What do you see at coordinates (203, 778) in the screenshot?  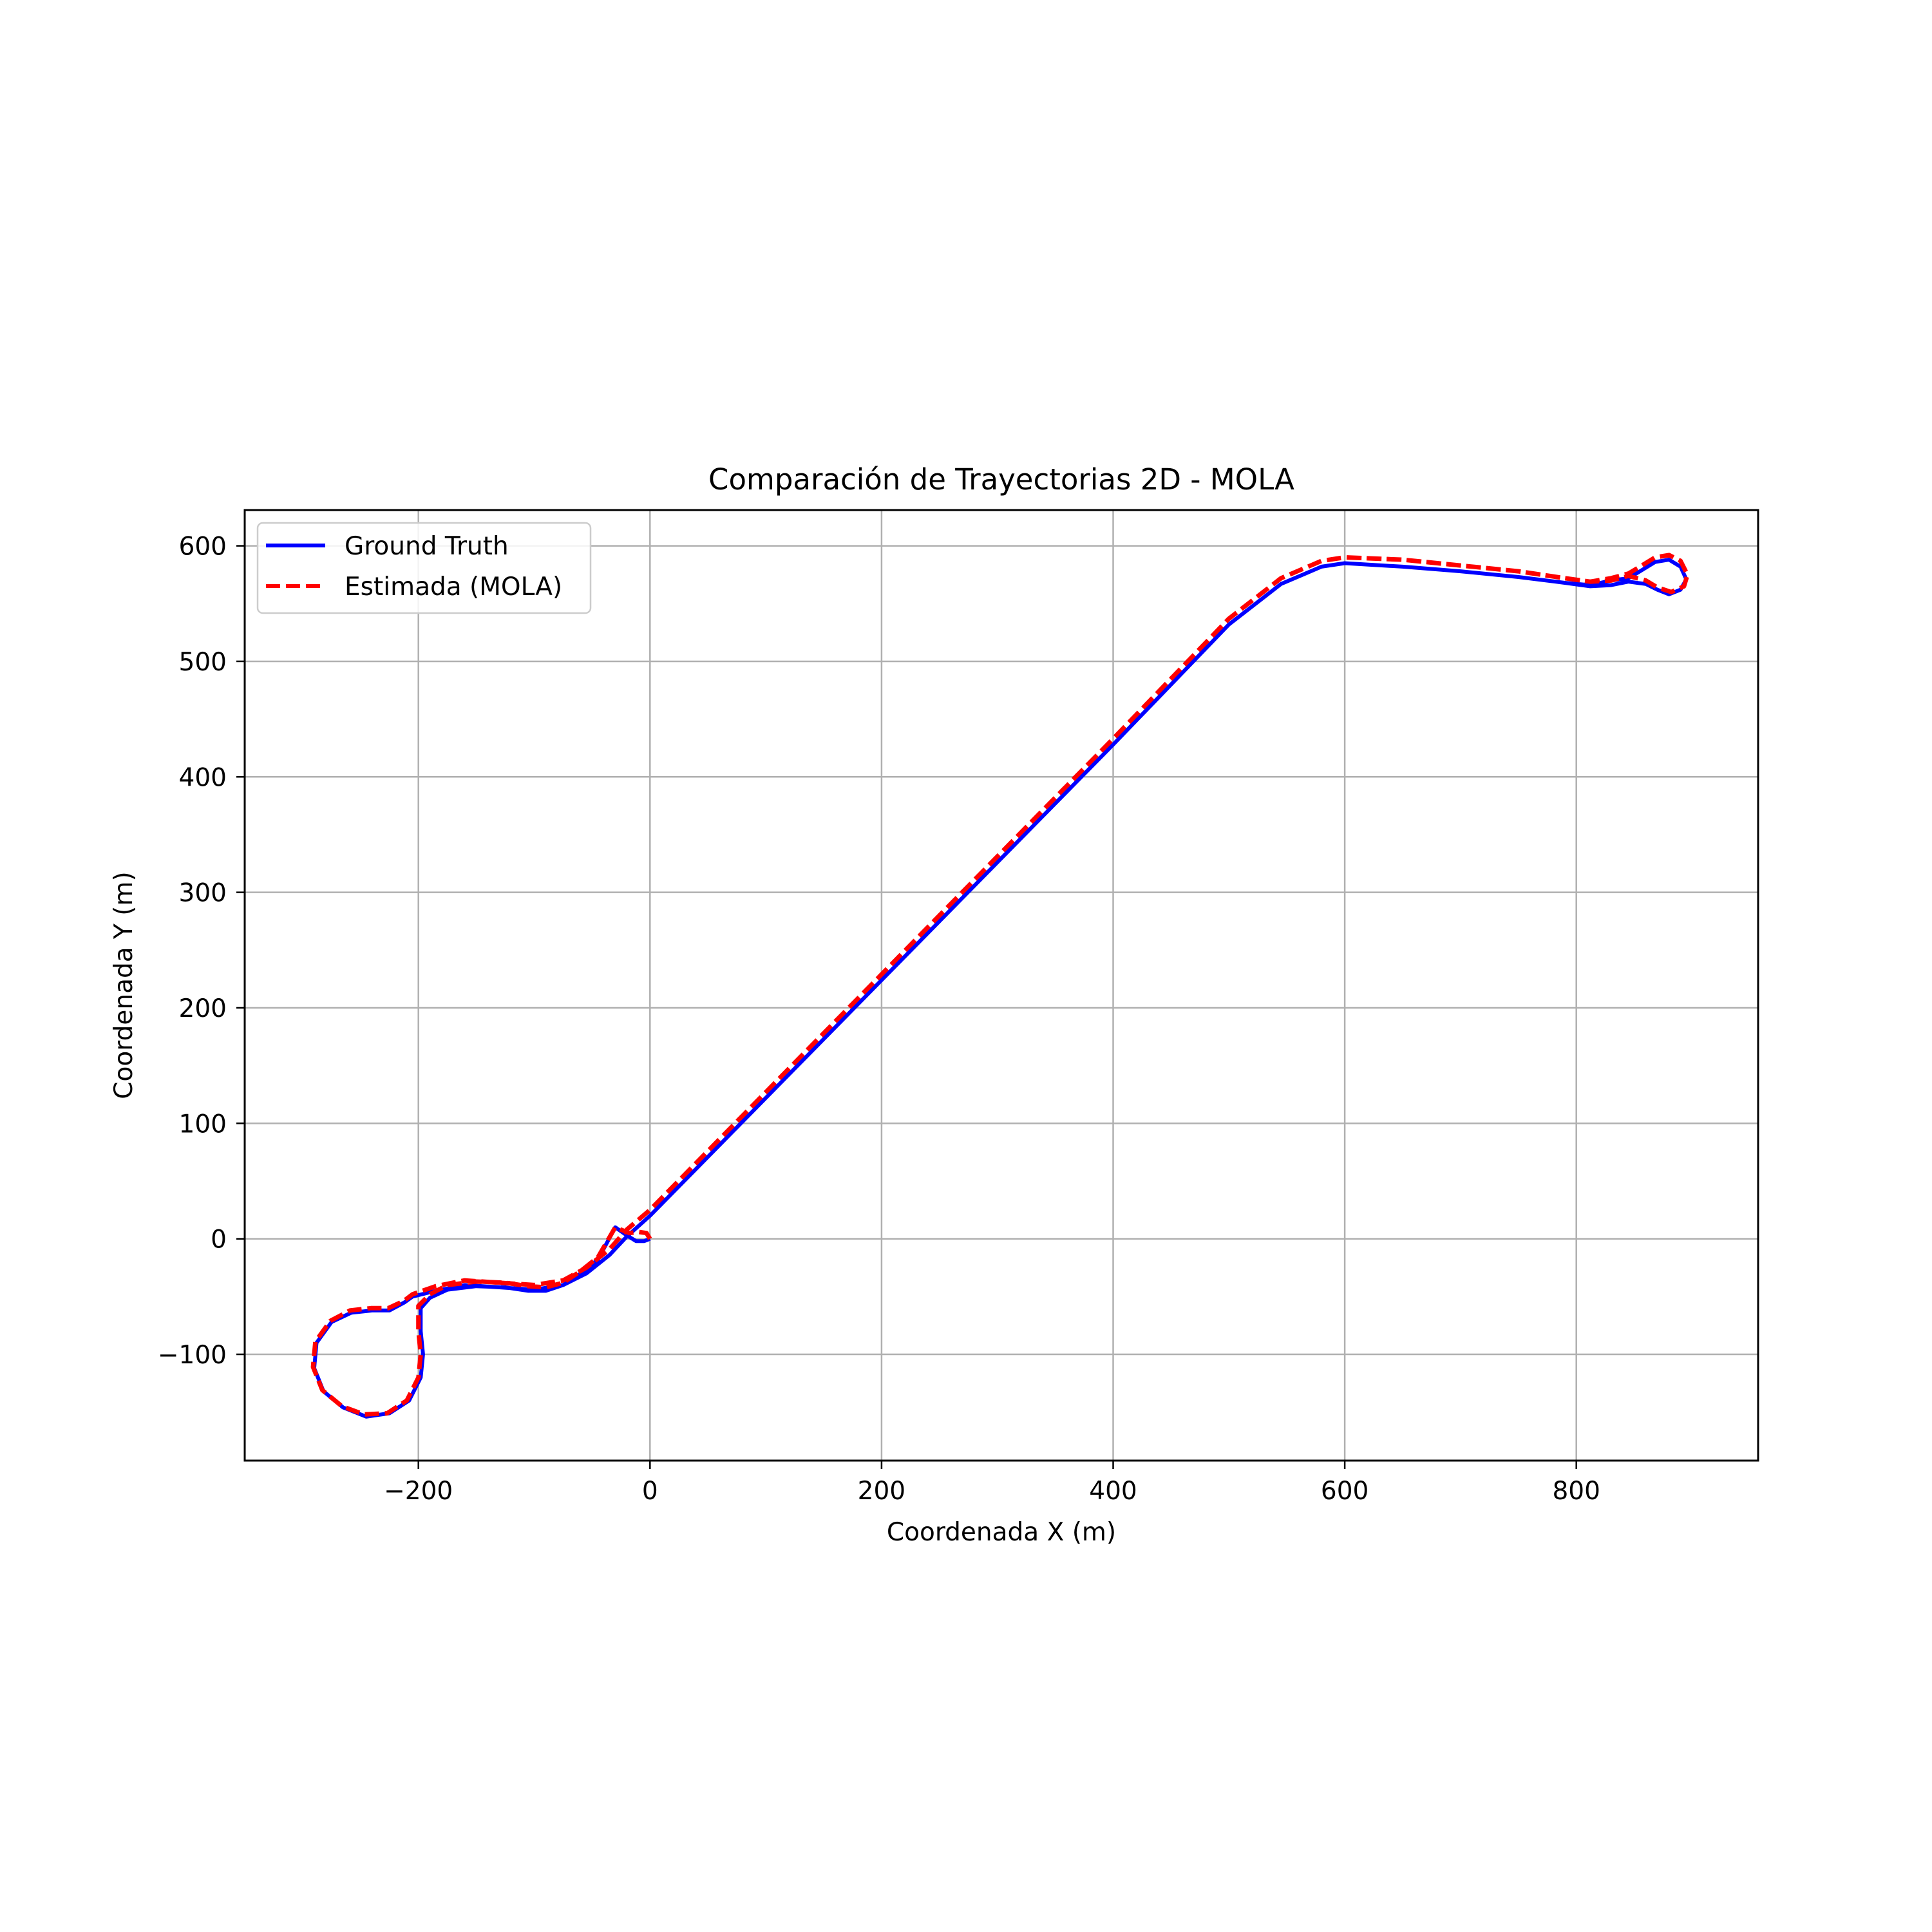 I see `y-tick-label: 400` at bounding box center [203, 778].